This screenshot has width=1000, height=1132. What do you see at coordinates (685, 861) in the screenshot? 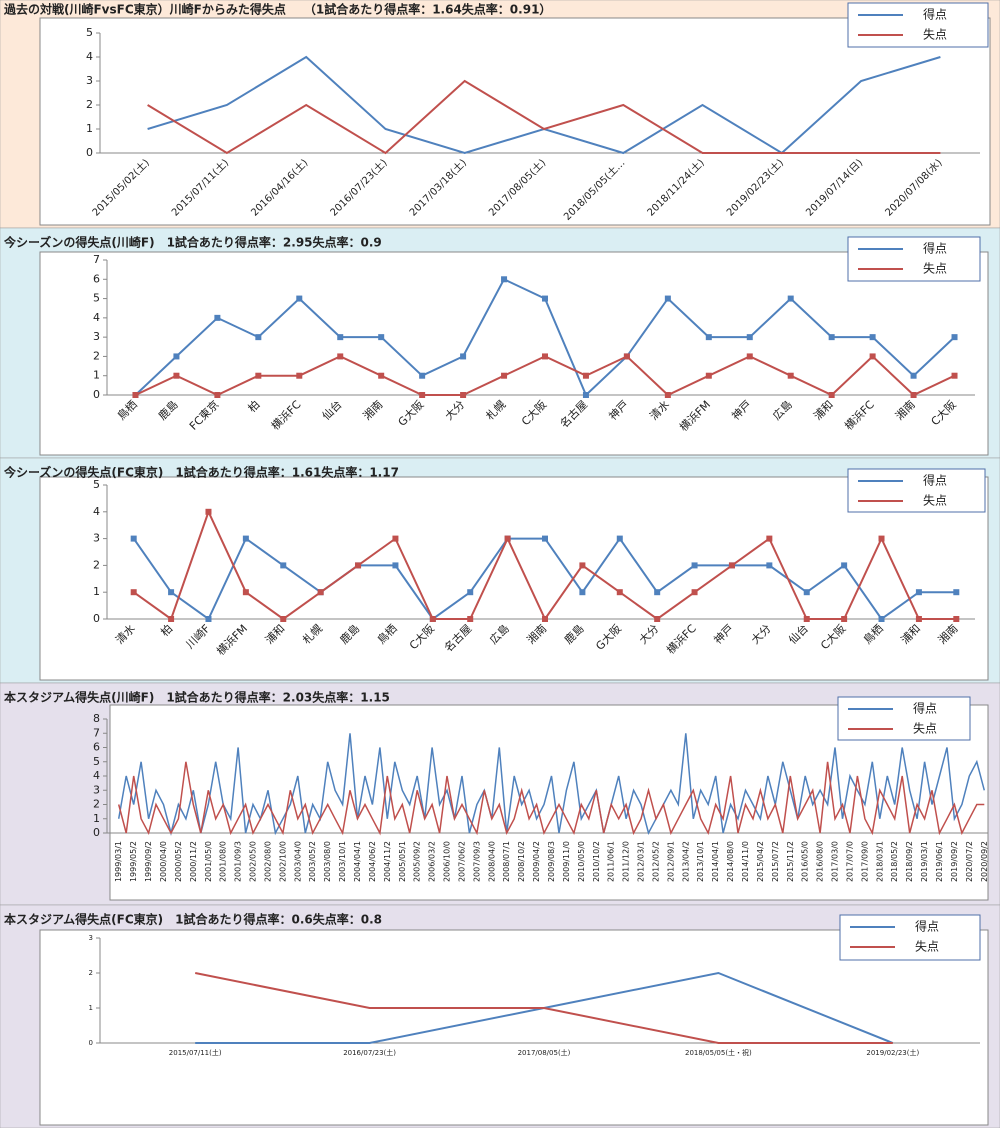
I see `x-tick-label: 2013/04/2` at bounding box center [685, 861].